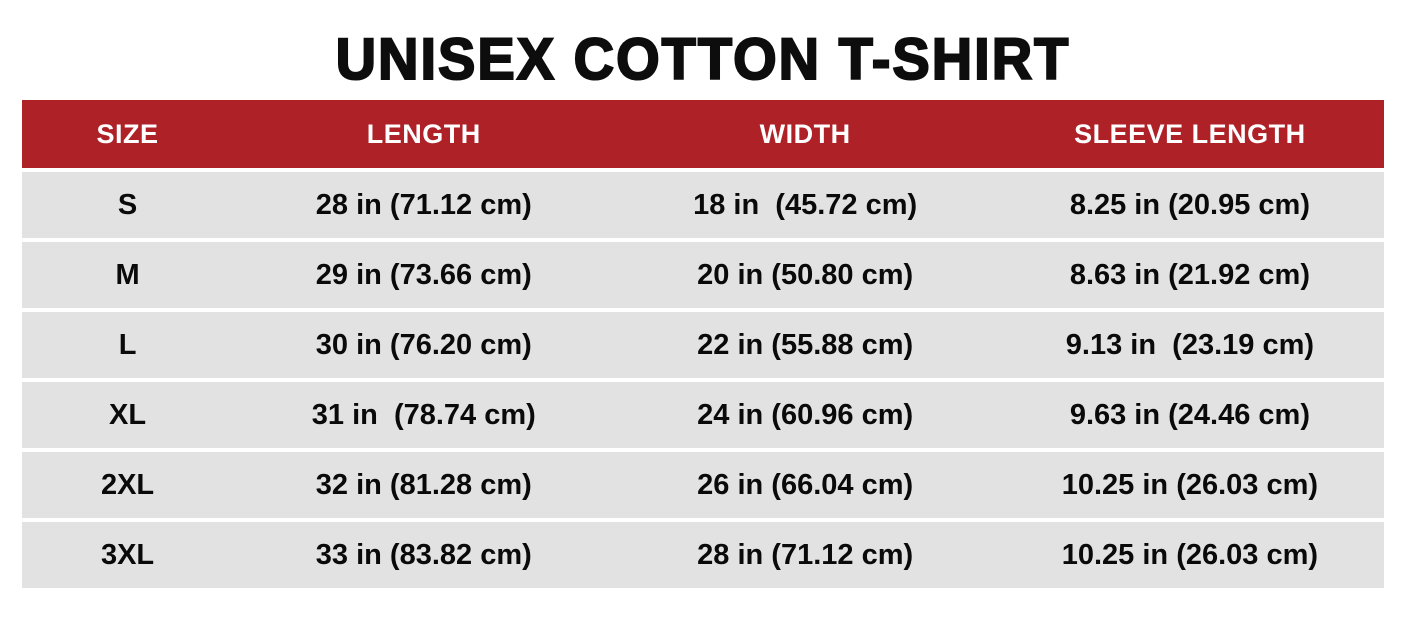 Image resolution: width=1406 pixels, height=633 pixels. I want to click on cell-length: 30 in (76.20 cm), so click(423, 344).